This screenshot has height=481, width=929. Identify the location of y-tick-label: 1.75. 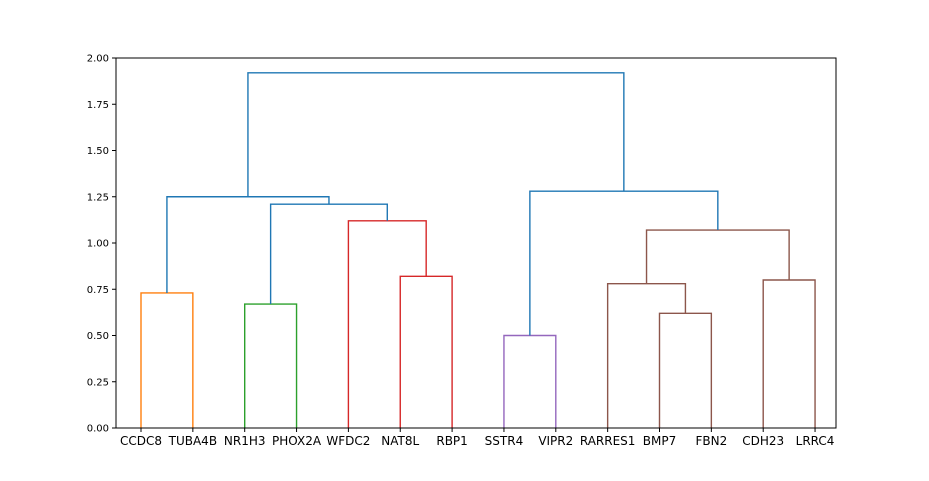
(98, 105).